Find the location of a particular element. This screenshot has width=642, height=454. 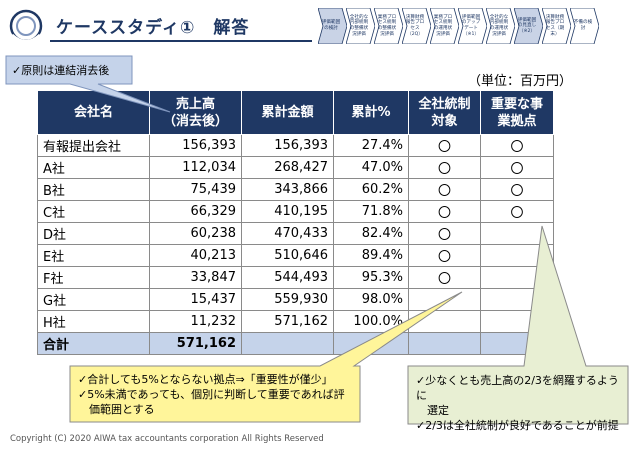

table-row: H社 11,232 571,162 100.0% is located at coordinates (295, 321).